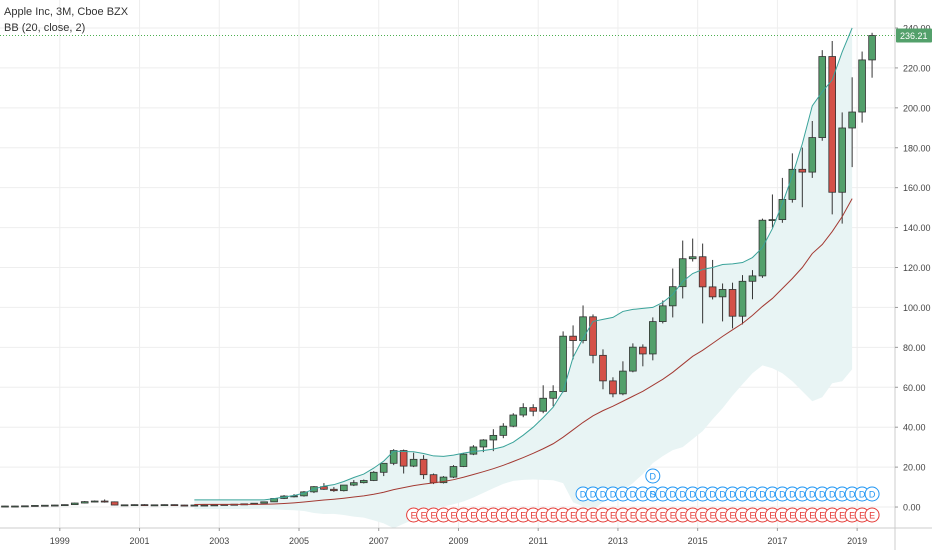 The width and height of the screenshot is (932, 555). I want to click on indicator-title: BB (20, close, 2), so click(45, 28).